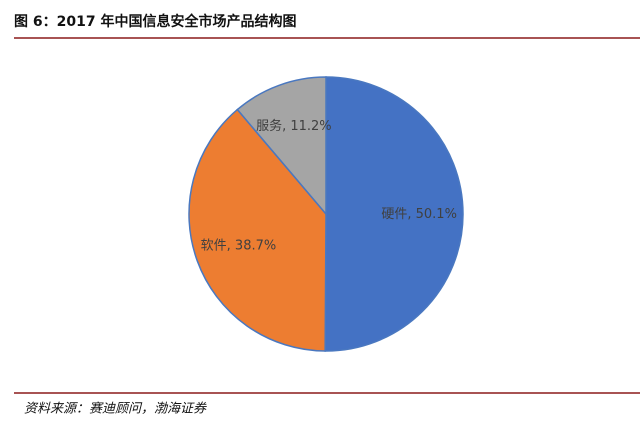 The image size is (640, 421). Describe the element at coordinates (294, 126) in the screenshot. I see `data-label: 服务, 11.2%` at that location.